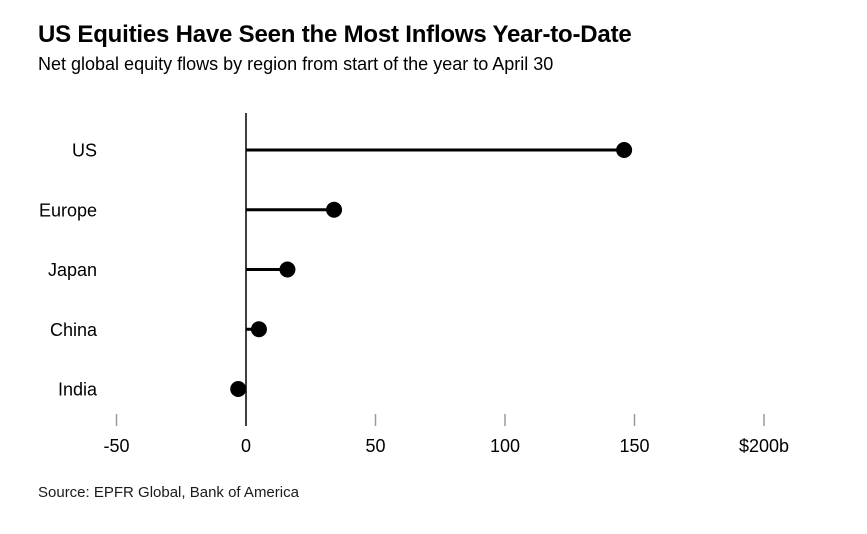  What do you see at coordinates (78, 390) in the screenshot?
I see `category-label: India` at bounding box center [78, 390].